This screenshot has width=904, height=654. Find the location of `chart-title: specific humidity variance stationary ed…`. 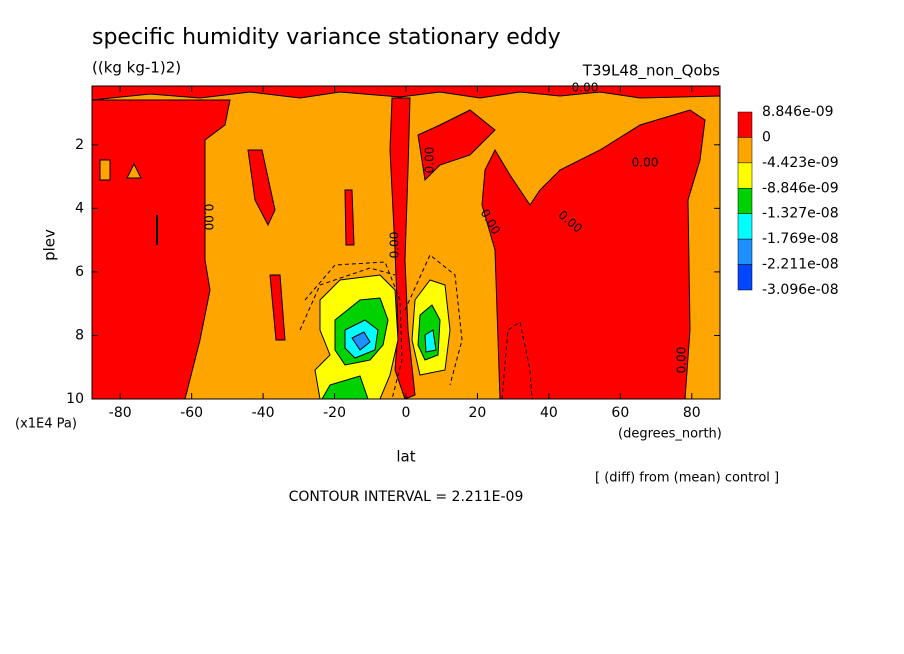

chart-title: specific humidity variance stationary ed… is located at coordinates (326, 37).